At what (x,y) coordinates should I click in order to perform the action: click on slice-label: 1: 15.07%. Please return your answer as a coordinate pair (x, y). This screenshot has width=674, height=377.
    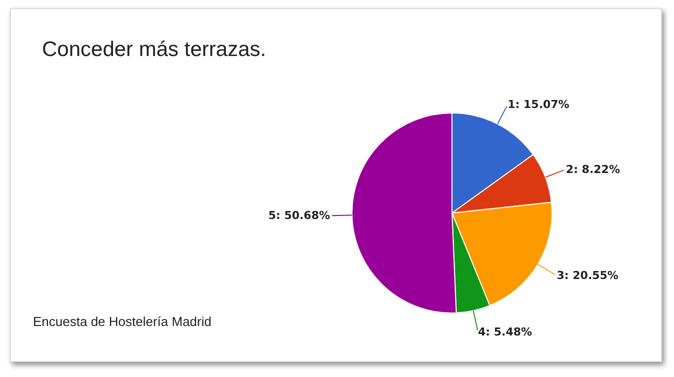
    Looking at the image, I should click on (539, 104).